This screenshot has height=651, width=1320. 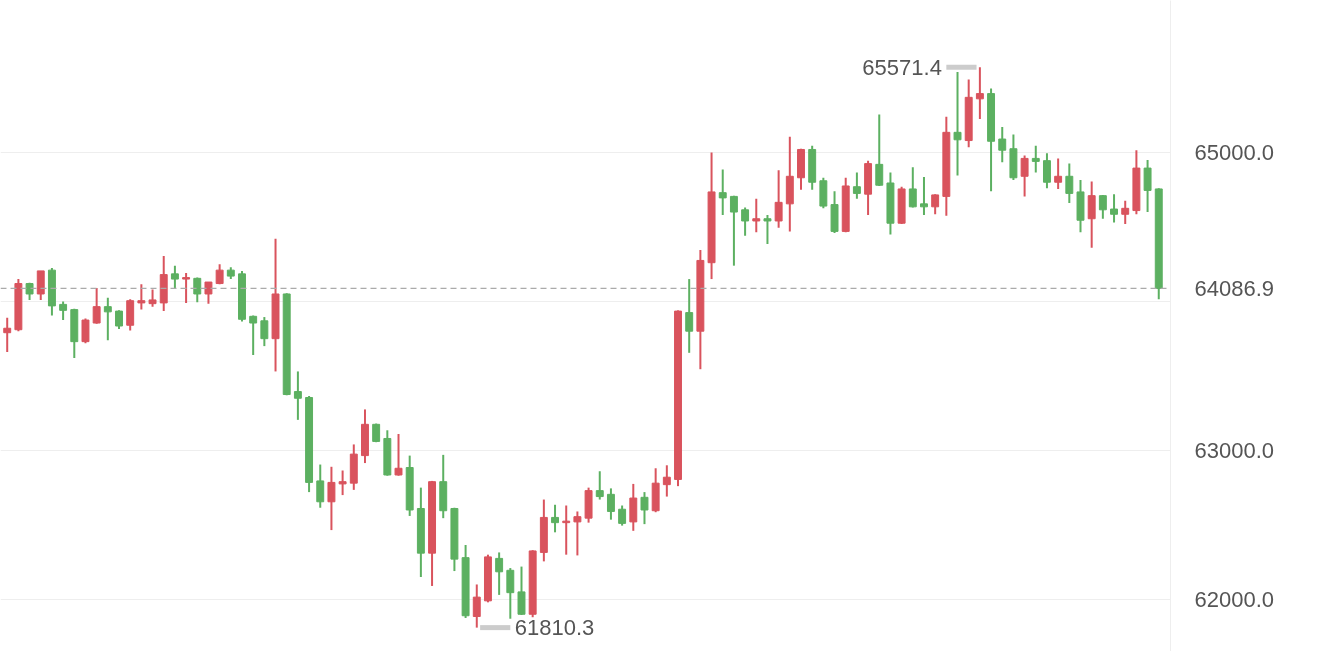 I want to click on annotation: 65571.4, so click(x=902, y=67).